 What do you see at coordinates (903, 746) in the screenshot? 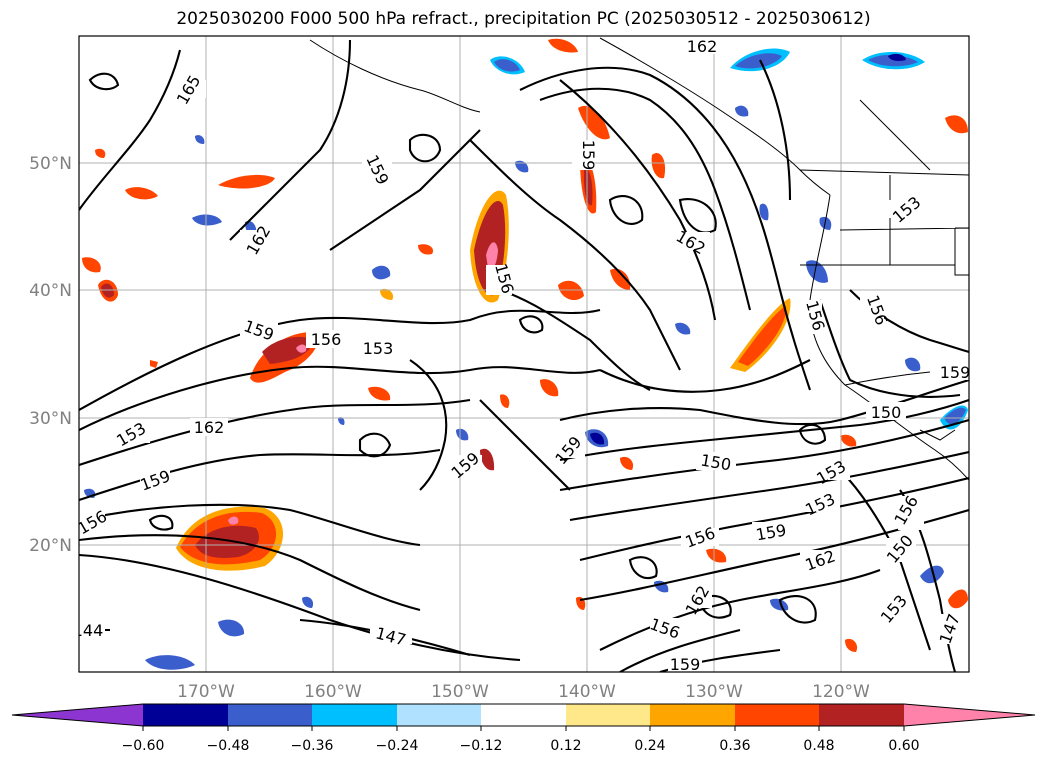
I see `colorbar-tick-10: 0.60` at bounding box center [903, 746].